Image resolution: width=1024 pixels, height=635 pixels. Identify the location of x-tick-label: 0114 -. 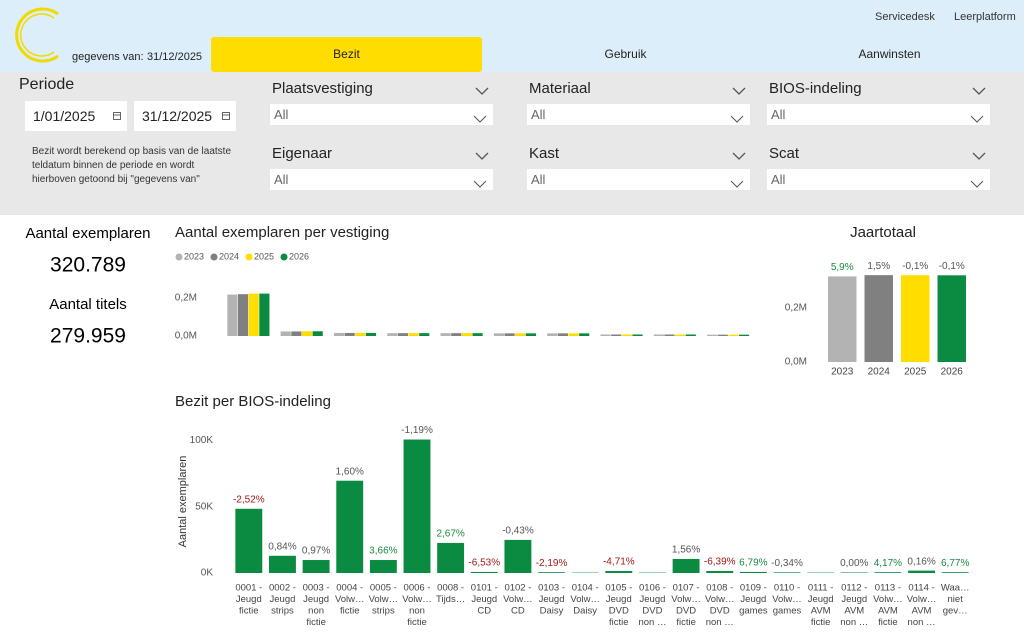
(921, 588).